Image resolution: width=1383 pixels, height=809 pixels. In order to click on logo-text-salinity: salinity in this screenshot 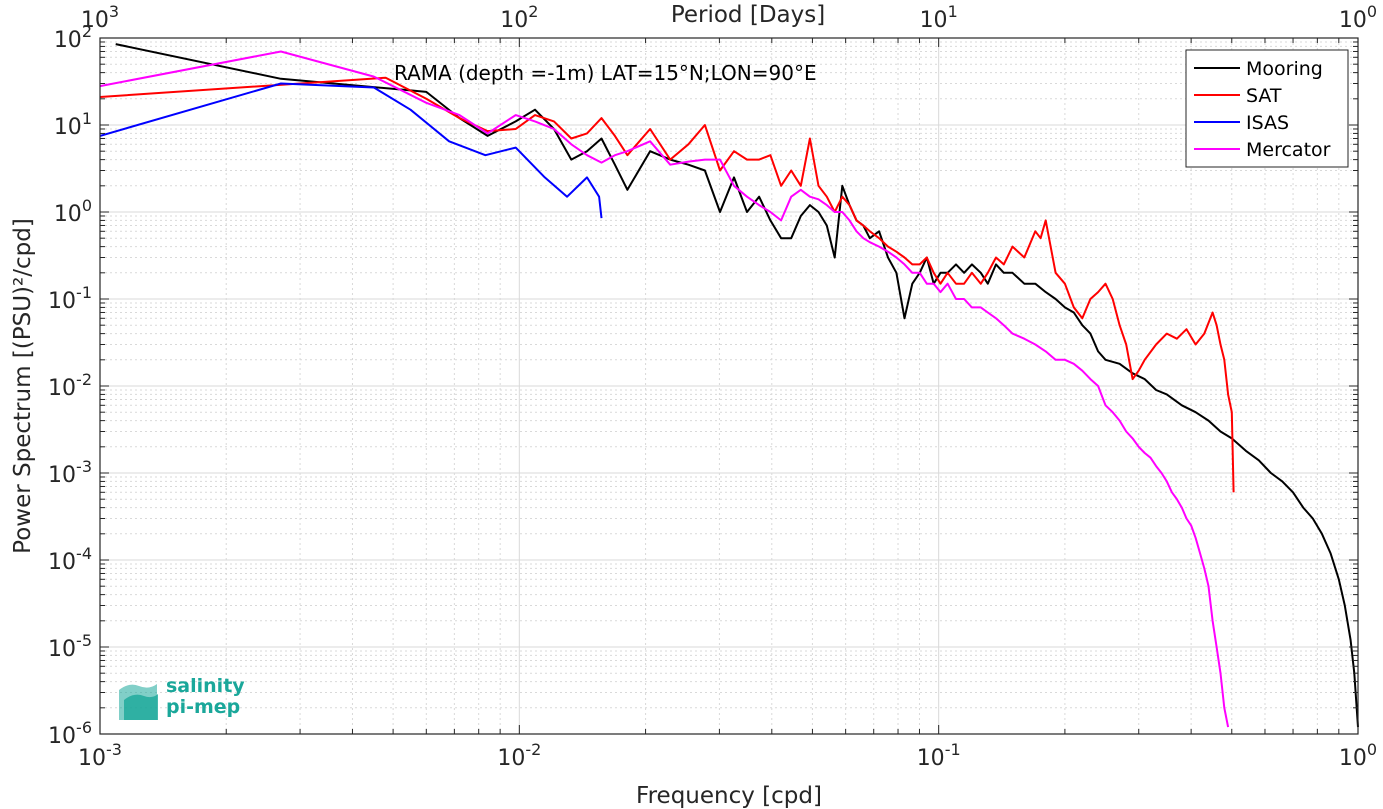, I will do `click(205, 686)`.